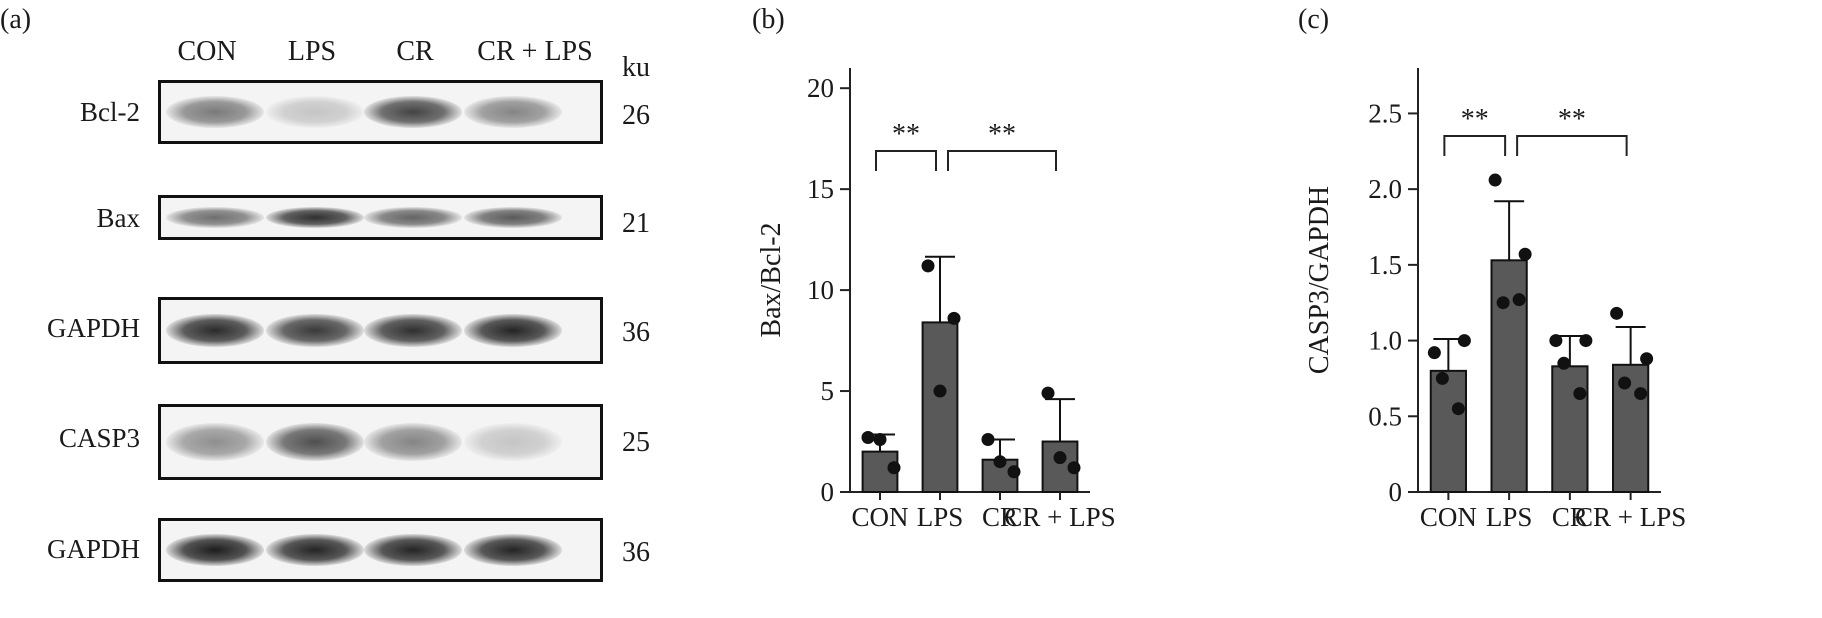 This screenshot has height=618, width=1822. What do you see at coordinates (207, 51) in the screenshot?
I see `lane-label-con: CON` at bounding box center [207, 51].